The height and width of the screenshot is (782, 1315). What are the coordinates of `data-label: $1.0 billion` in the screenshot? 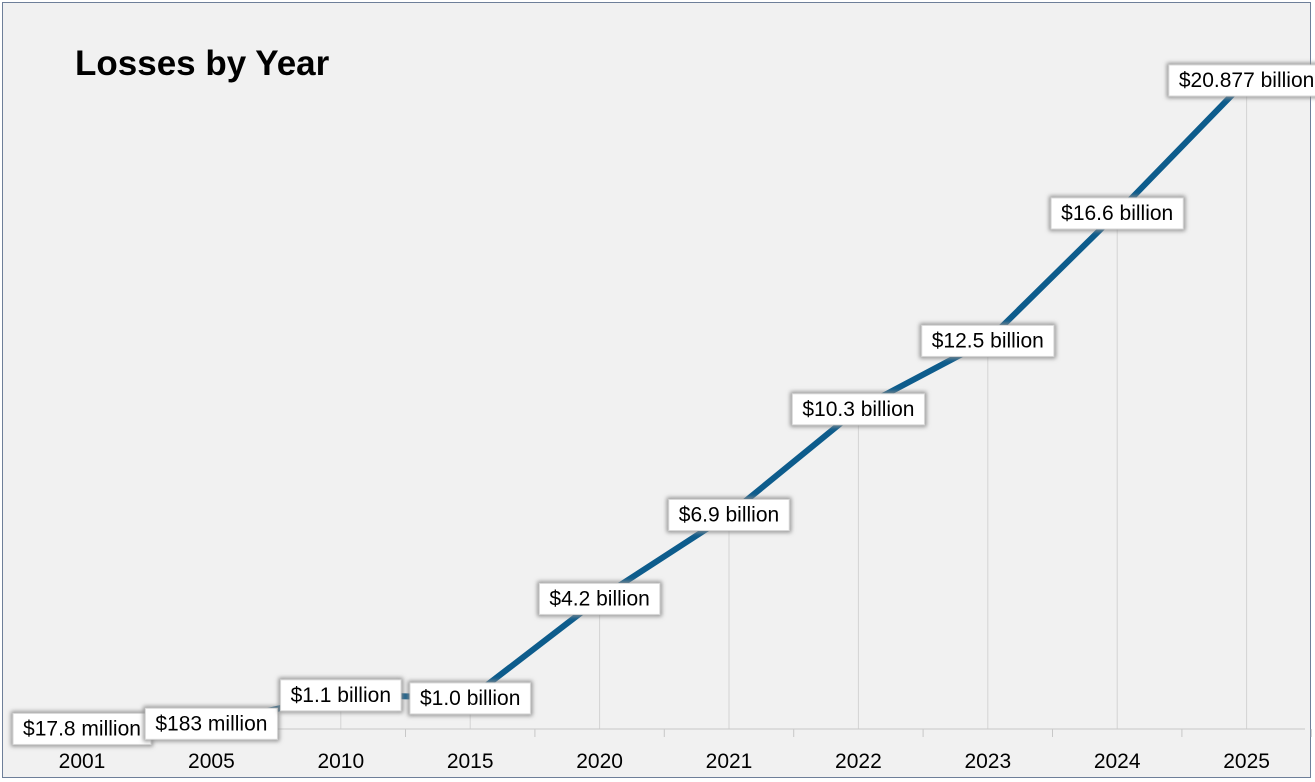 It's located at (470, 698).